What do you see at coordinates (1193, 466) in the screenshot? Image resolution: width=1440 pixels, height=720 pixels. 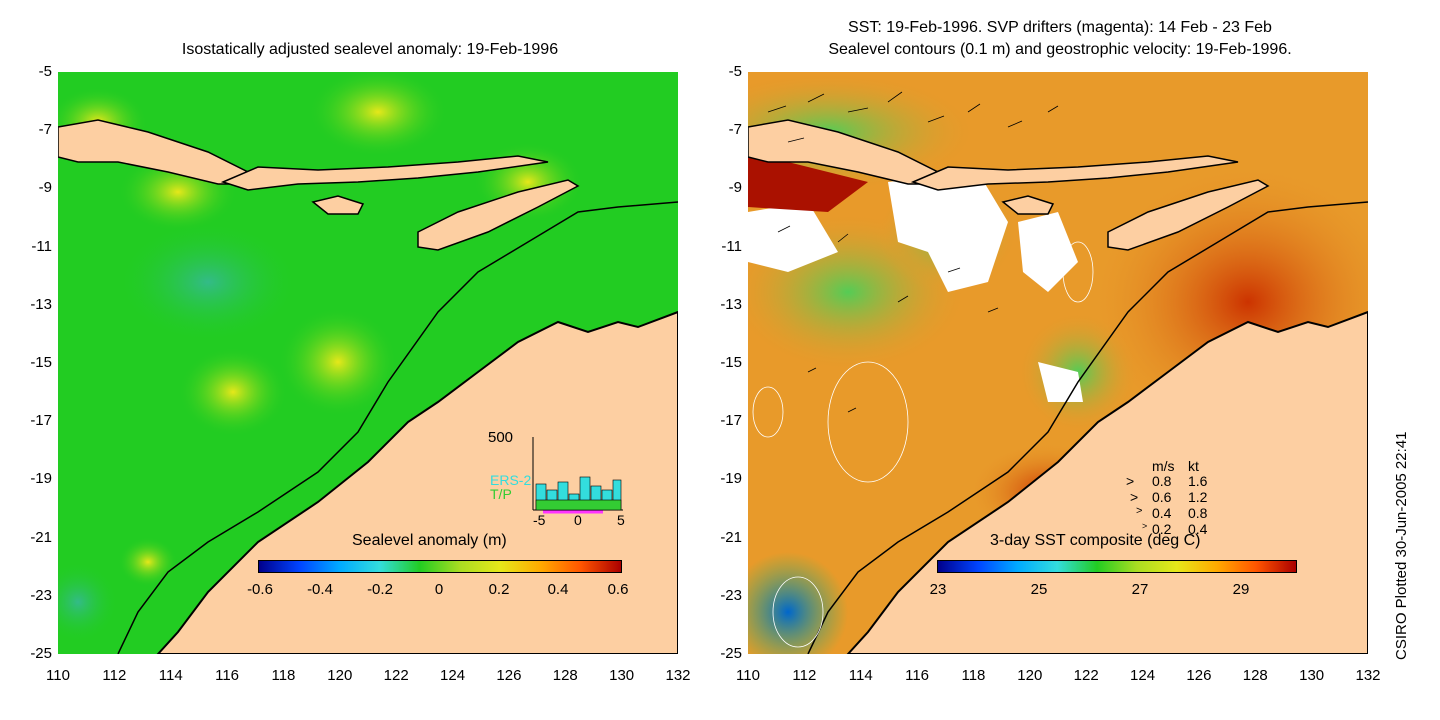 I see `velocity-legend-header-kt: kt` at bounding box center [1193, 466].